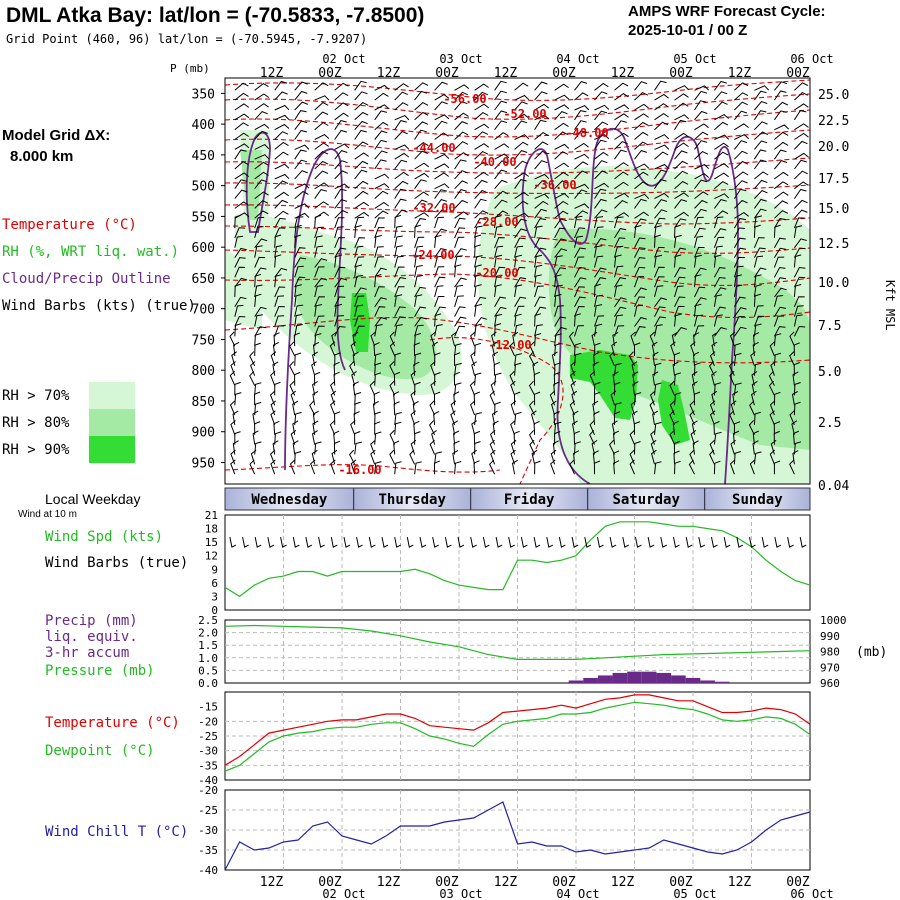 This screenshot has width=900, height=900. What do you see at coordinates (740, 73) in the screenshot?
I see `top-hour-8: 12Z` at bounding box center [740, 73].